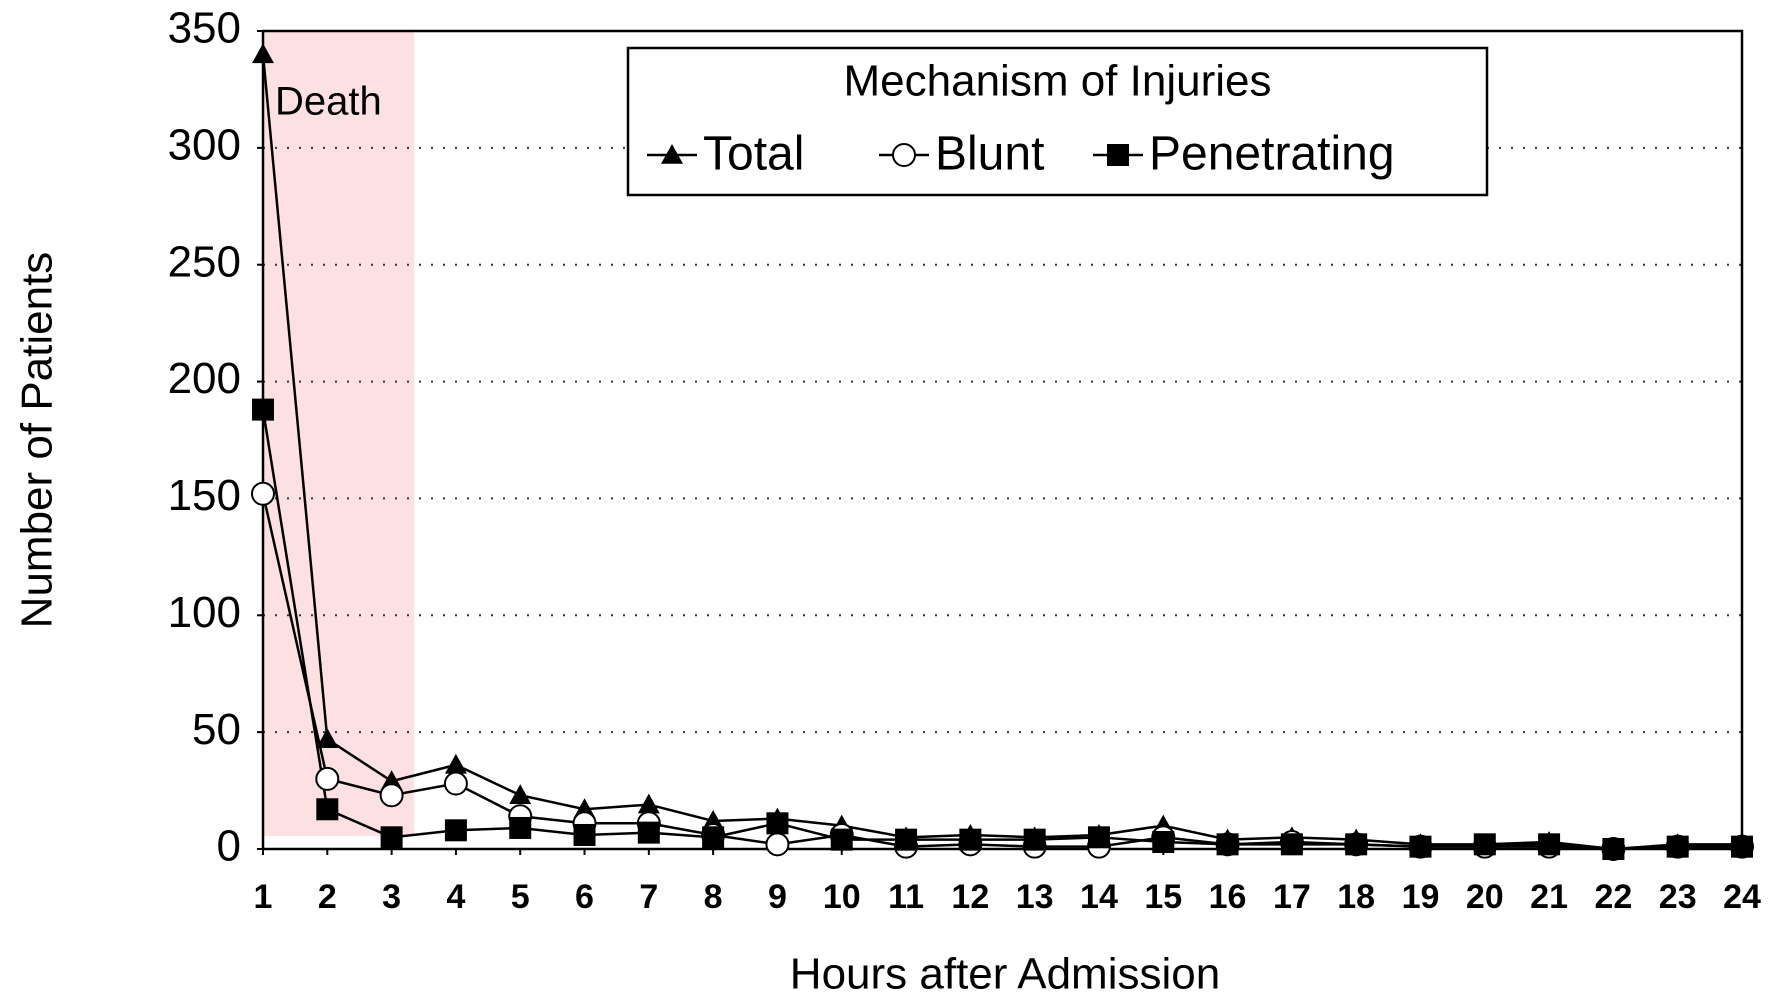 Image resolution: width=1771 pixels, height=1000 pixels. Describe the element at coordinates (753, 154) in the screenshot. I see `legend-label: Total` at that location.